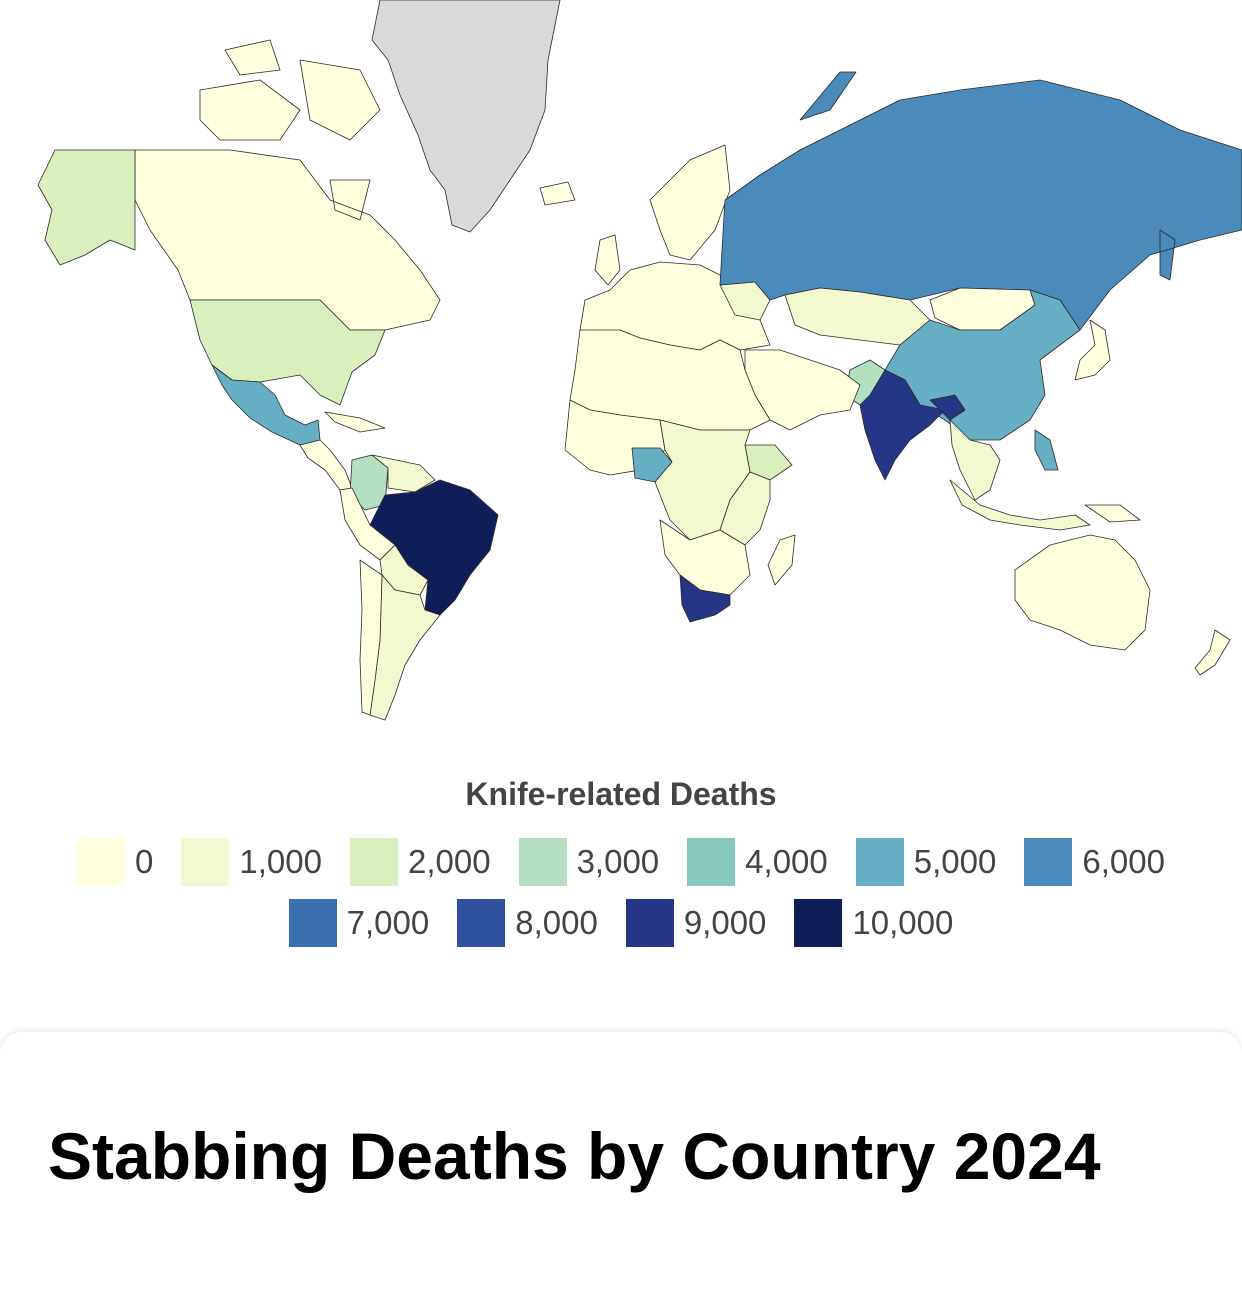  I want to click on legend-label: 3,000, so click(618, 861).